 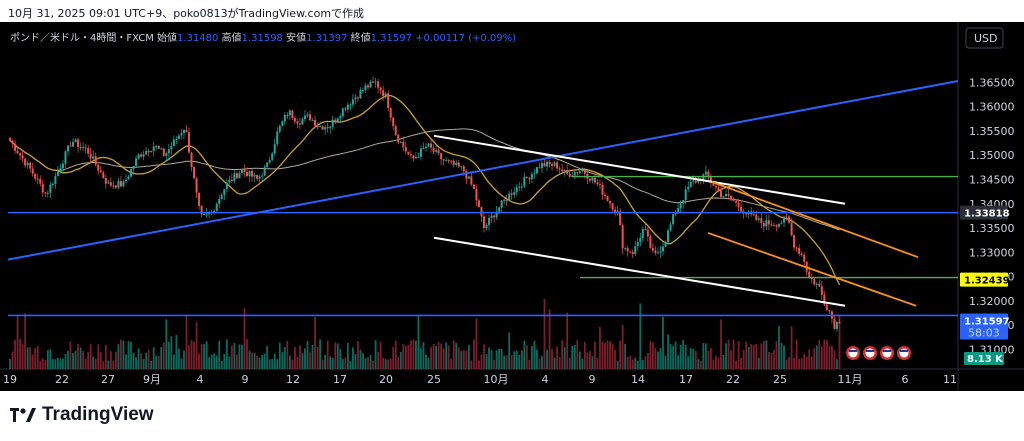 What do you see at coordinates (984, 38) in the screenshot?
I see `currency-button` at bounding box center [984, 38].